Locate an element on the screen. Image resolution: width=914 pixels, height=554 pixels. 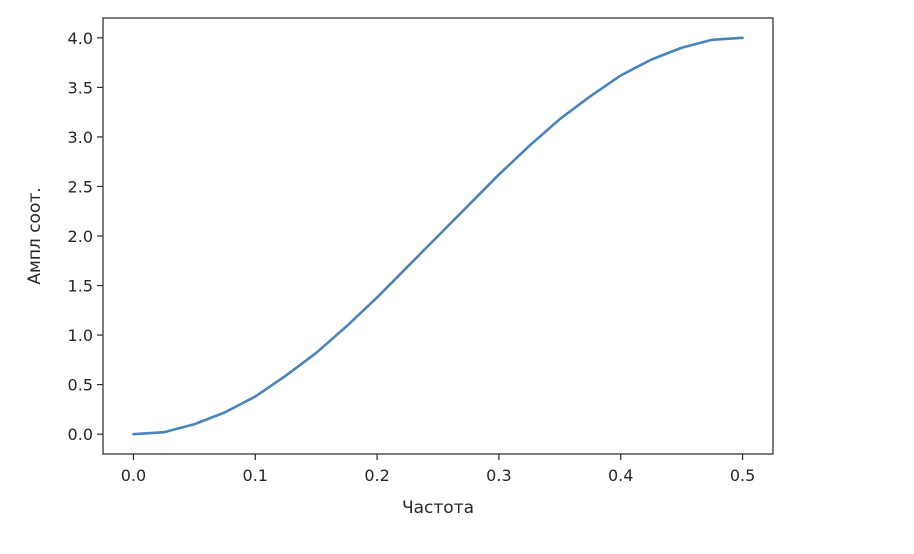
y-tick-label: 0.0 is located at coordinates (80, 434).